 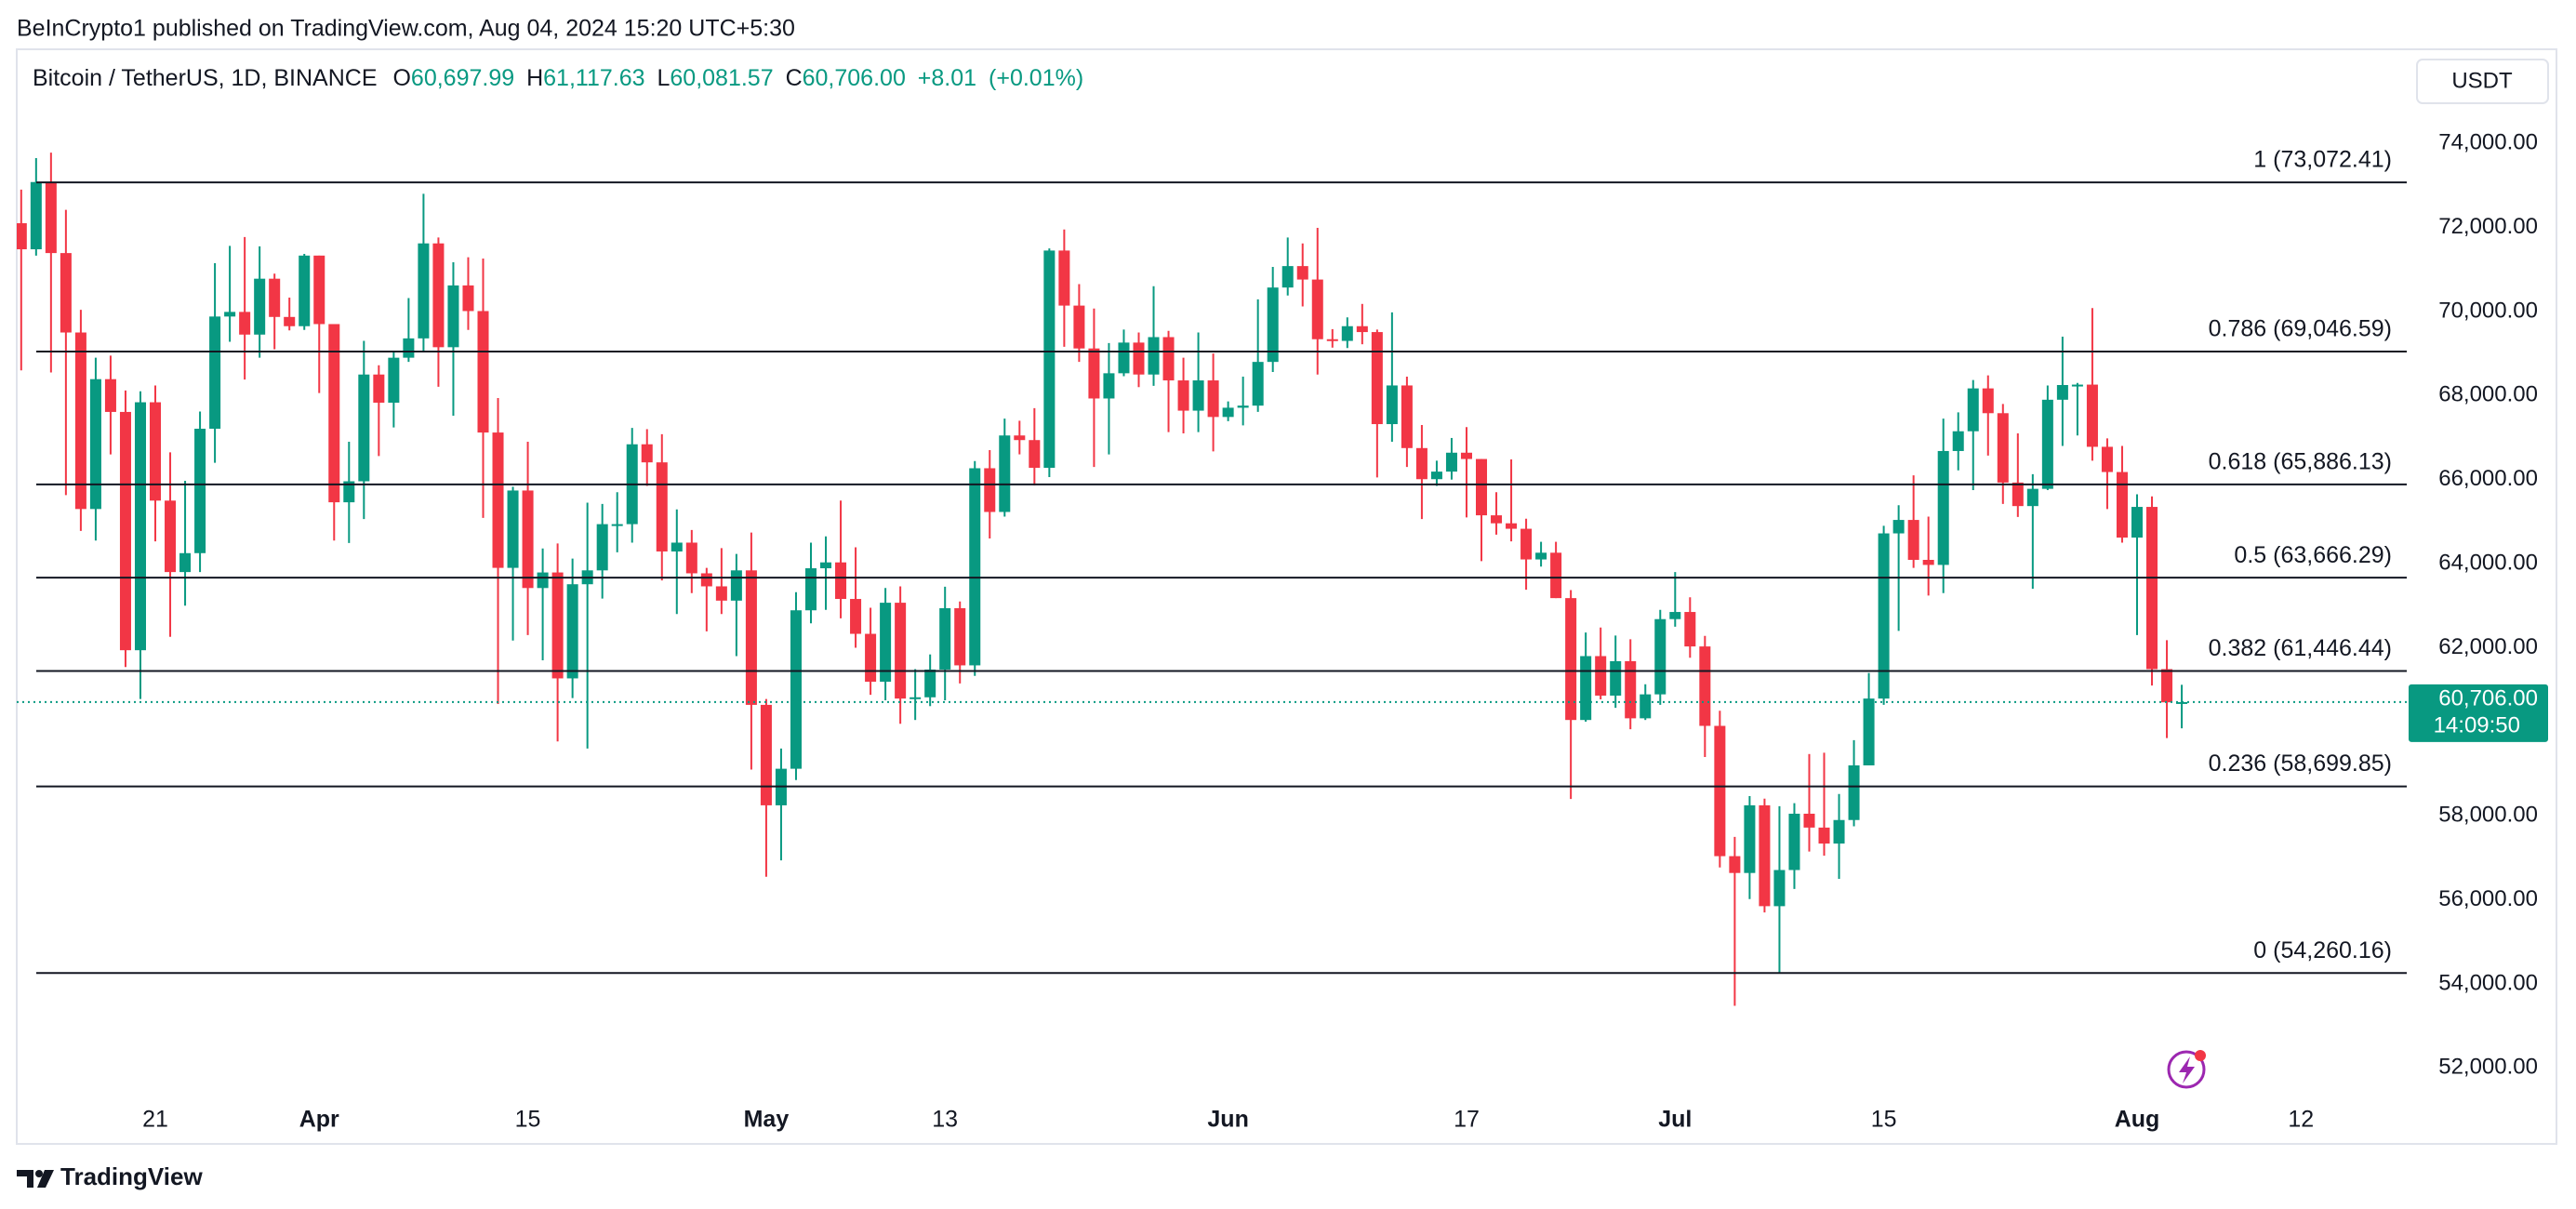 What do you see at coordinates (947, 78) in the screenshot?
I see `legend-change: +8.01` at bounding box center [947, 78].